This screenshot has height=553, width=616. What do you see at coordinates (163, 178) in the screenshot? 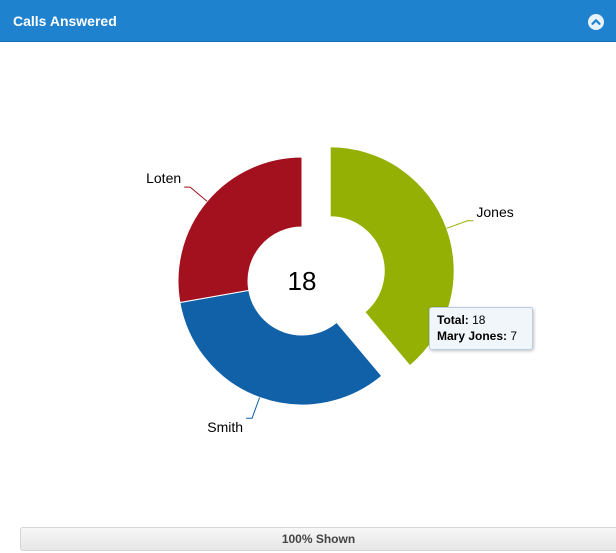
I see `slice-label-loten: Loten` at bounding box center [163, 178].